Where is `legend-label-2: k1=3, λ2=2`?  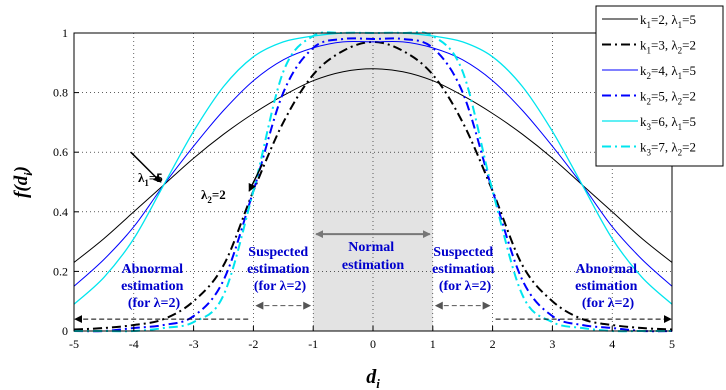 legend-label-2: k1=3, λ2=2 is located at coordinates (668, 47).